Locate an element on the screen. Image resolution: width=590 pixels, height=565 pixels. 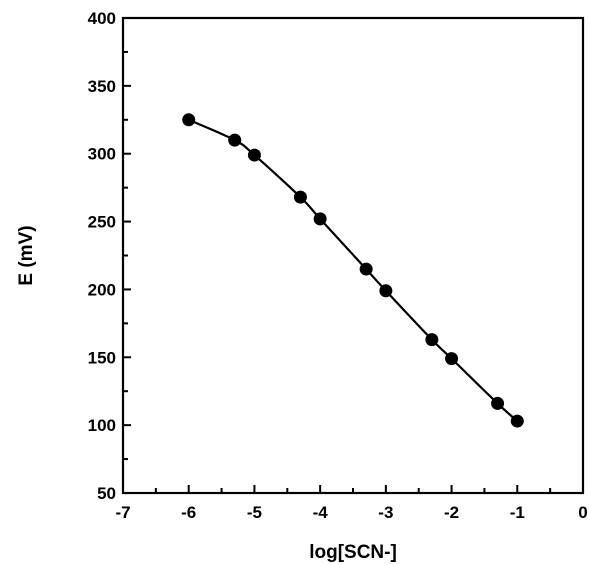
y-tick-label: 150 is located at coordinates (102, 357).